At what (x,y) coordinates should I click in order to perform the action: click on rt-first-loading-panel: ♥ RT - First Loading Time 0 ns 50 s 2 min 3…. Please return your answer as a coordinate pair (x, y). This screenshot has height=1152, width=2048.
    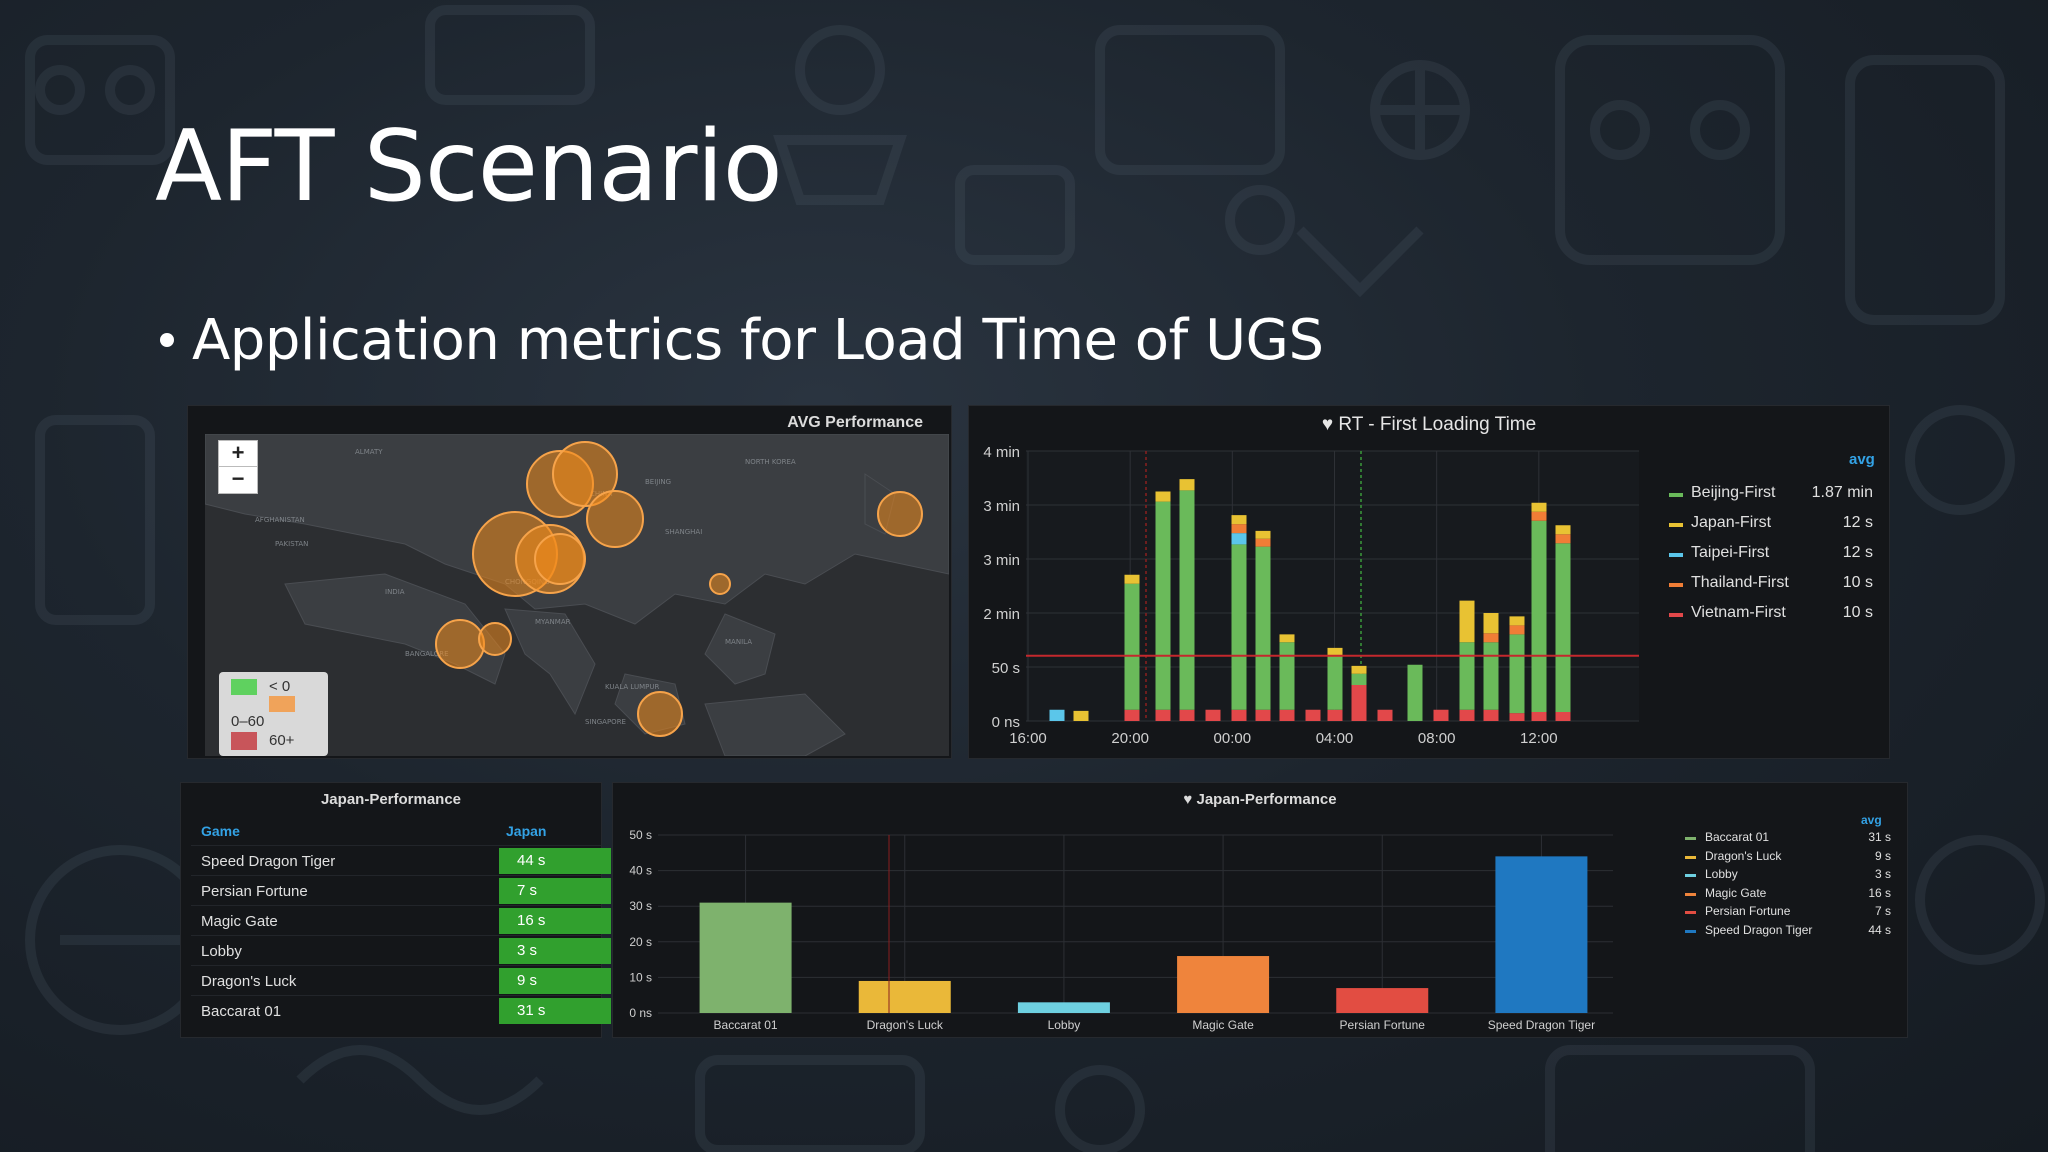
    Looking at the image, I should click on (1429, 582).